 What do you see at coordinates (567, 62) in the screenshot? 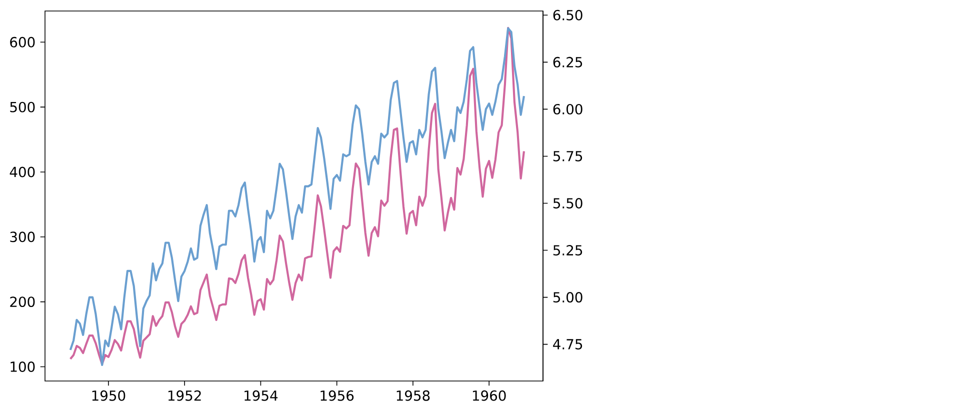
I see `y2-tick-label: 6.25` at bounding box center [567, 62].